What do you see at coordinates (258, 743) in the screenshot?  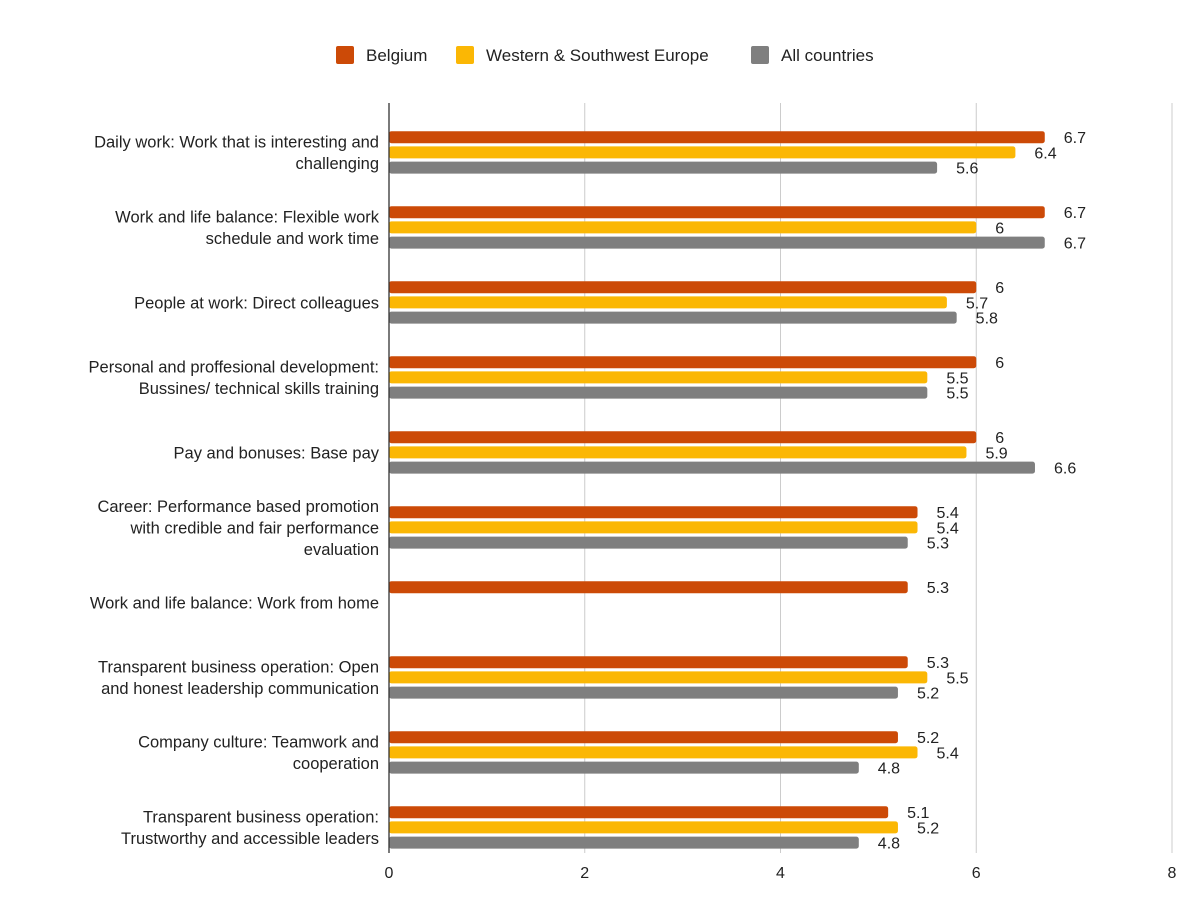 I see `category-label-line: Company culture: Teamwork and` at bounding box center [258, 743].